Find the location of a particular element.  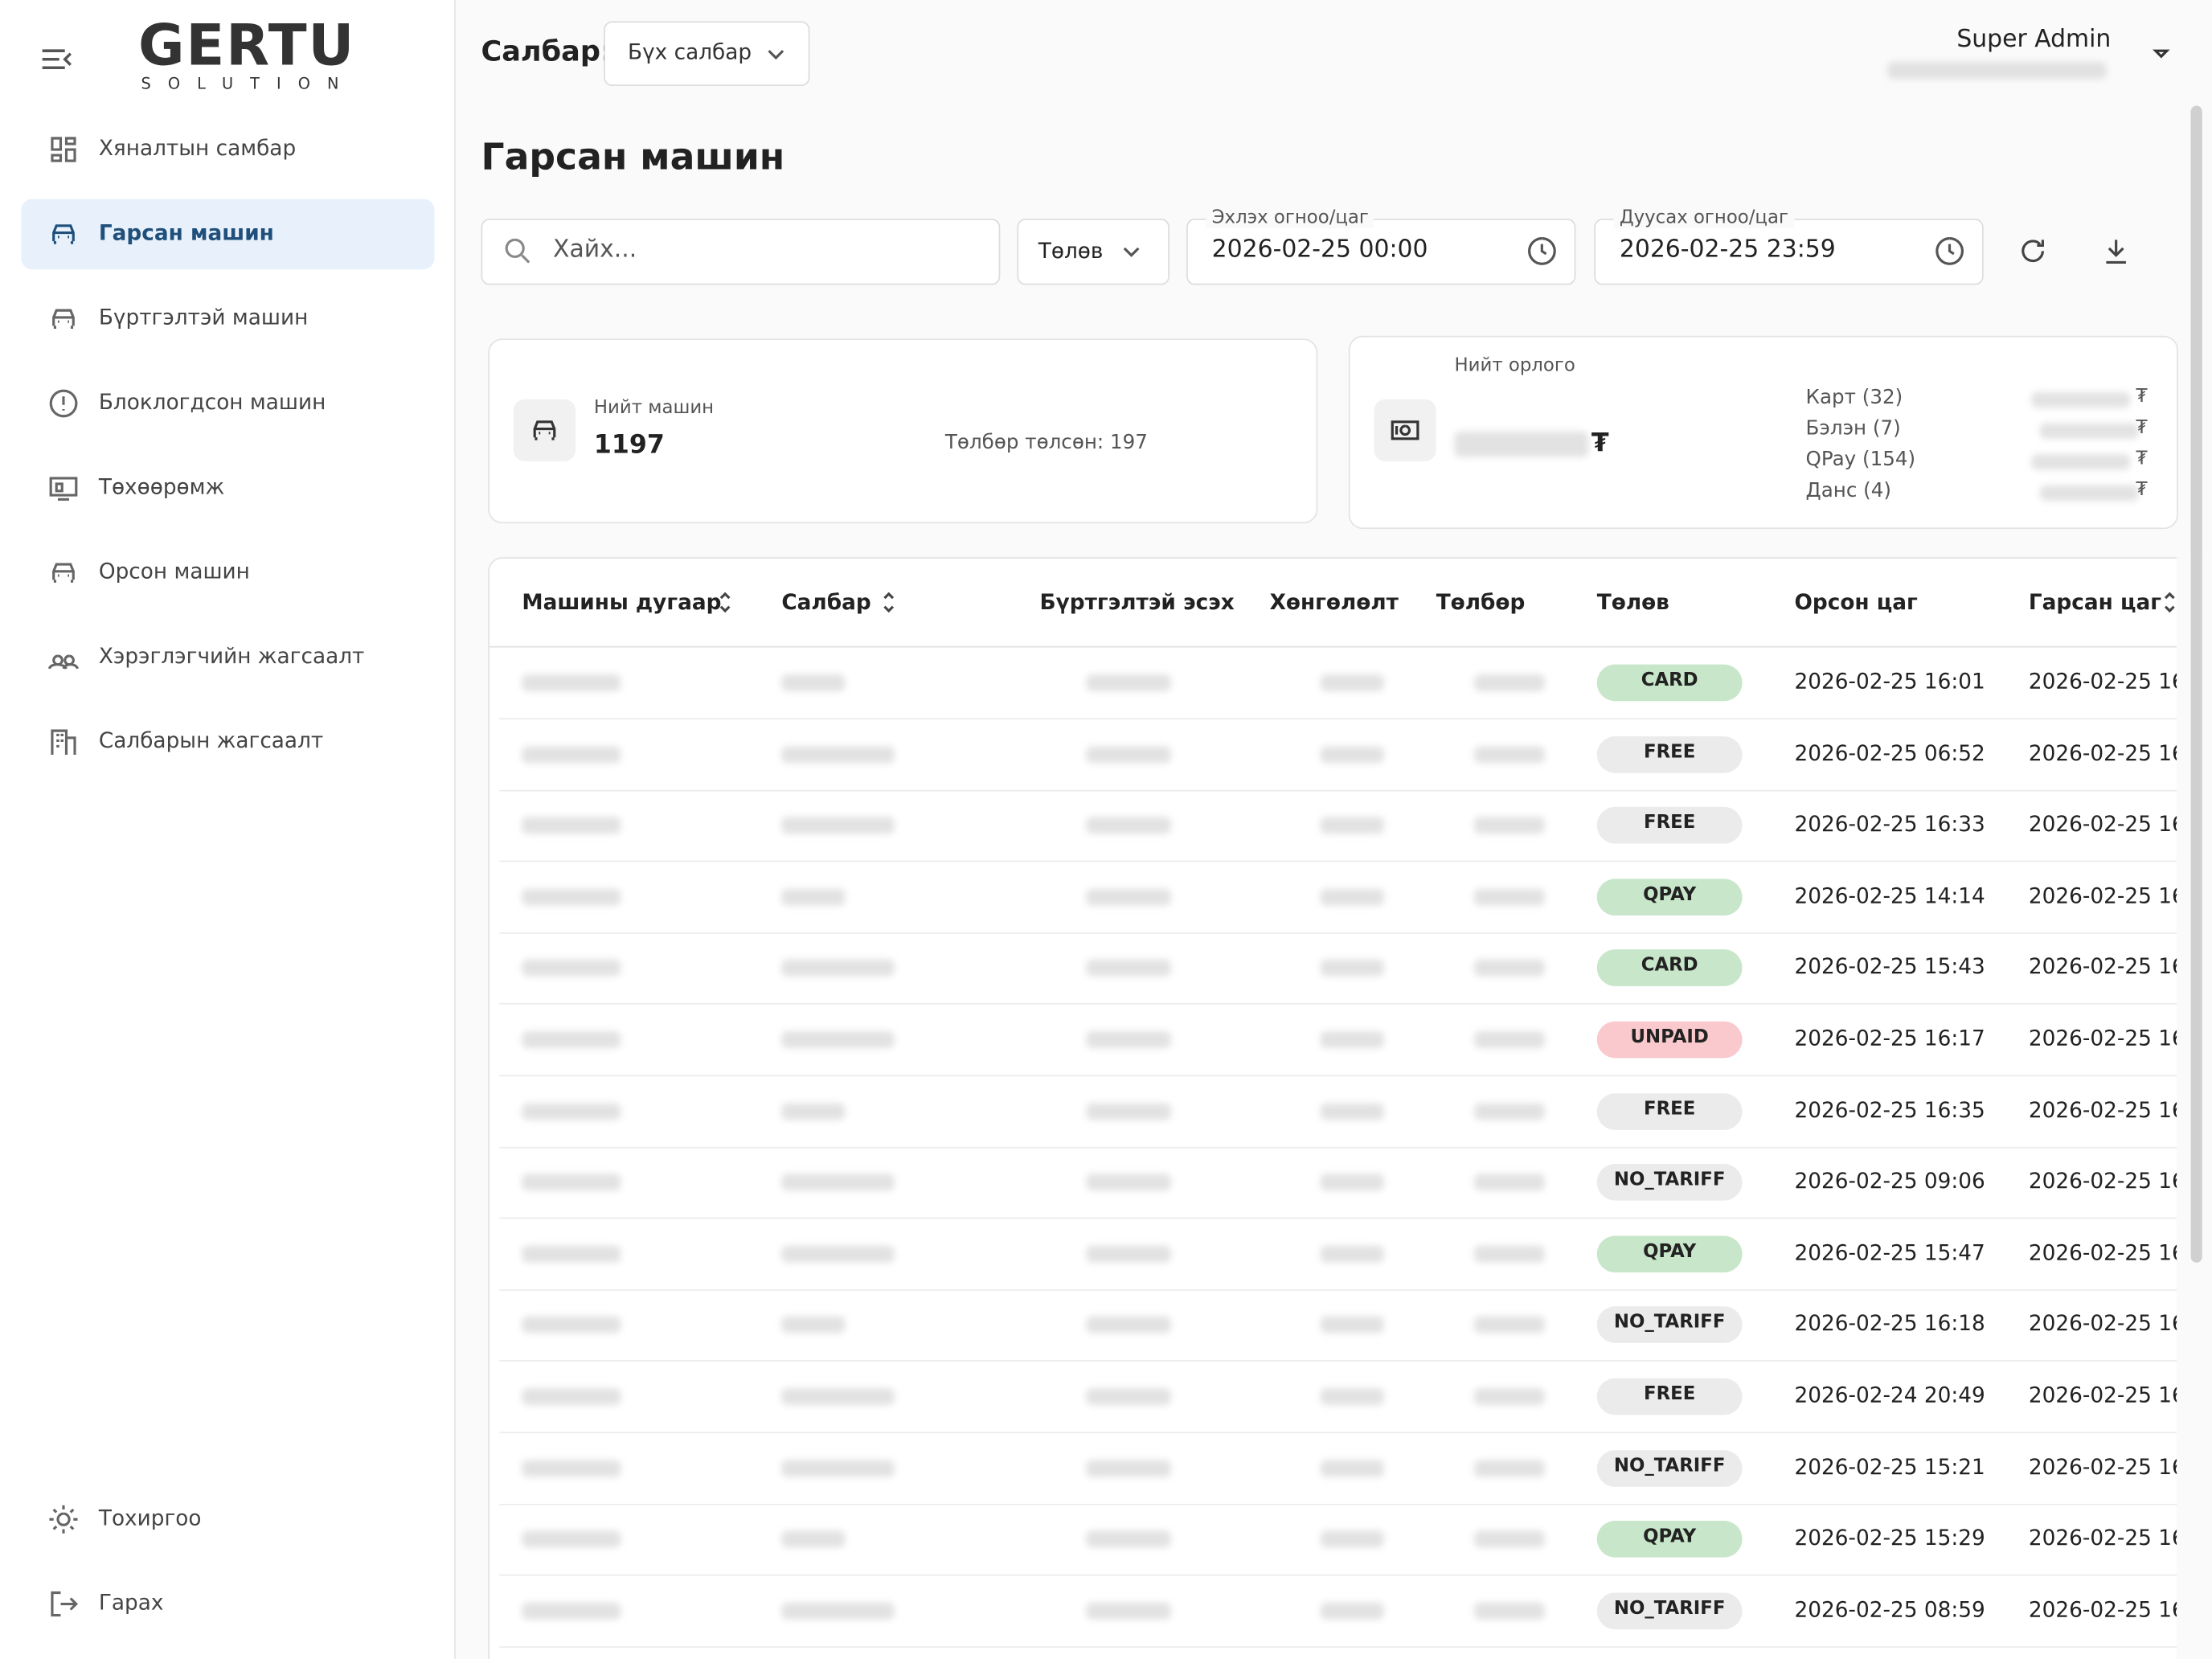

entry-time: 2026-02-25 15:43 is located at coordinates (1889, 967).